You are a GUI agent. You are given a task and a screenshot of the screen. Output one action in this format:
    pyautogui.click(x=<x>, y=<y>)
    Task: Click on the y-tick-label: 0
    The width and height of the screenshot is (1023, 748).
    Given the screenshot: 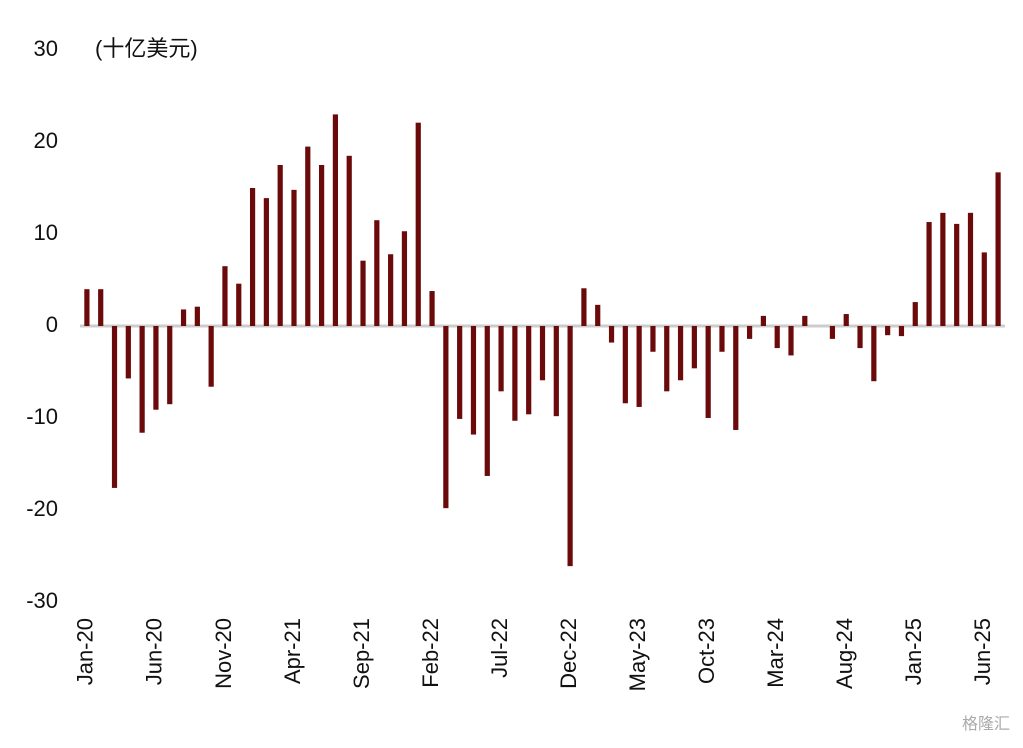 What is the action you would take?
    pyautogui.click(x=52, y=324)
    